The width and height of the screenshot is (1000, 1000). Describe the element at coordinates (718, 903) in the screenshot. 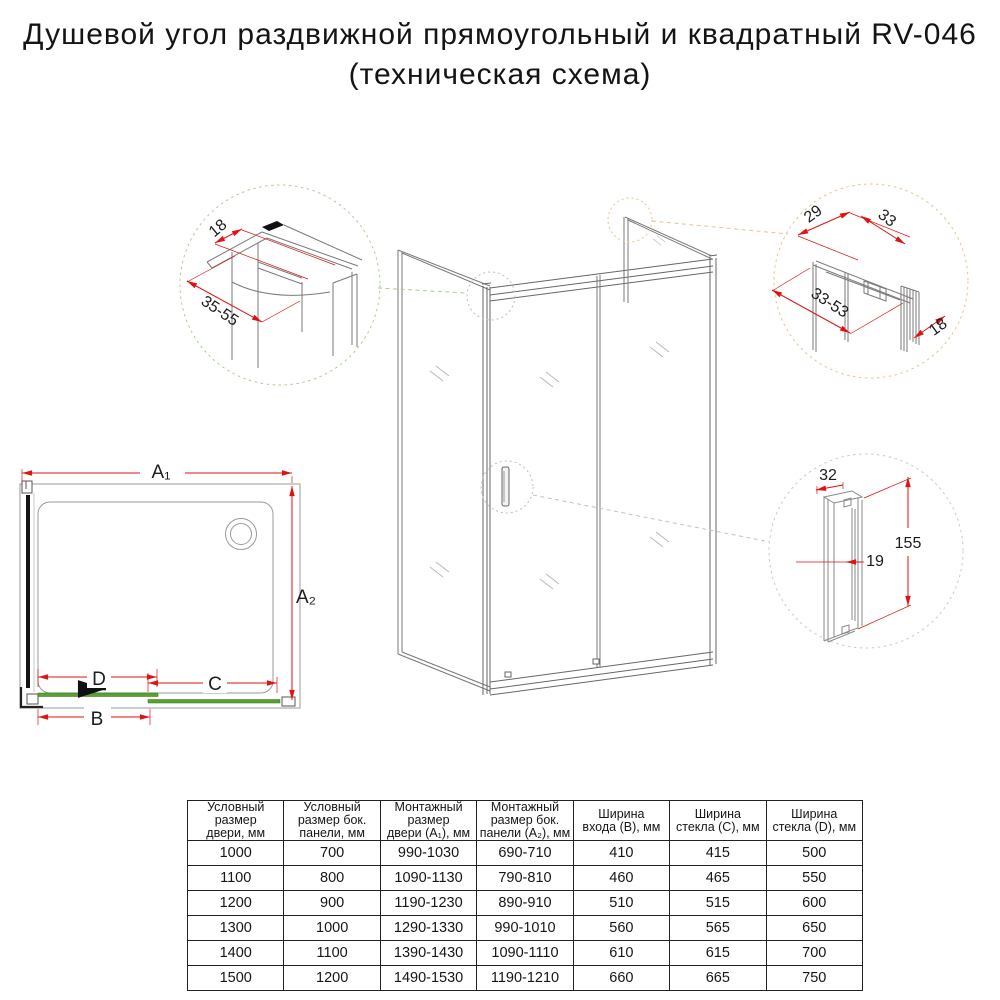

I see `table-cell: 515` at that location.